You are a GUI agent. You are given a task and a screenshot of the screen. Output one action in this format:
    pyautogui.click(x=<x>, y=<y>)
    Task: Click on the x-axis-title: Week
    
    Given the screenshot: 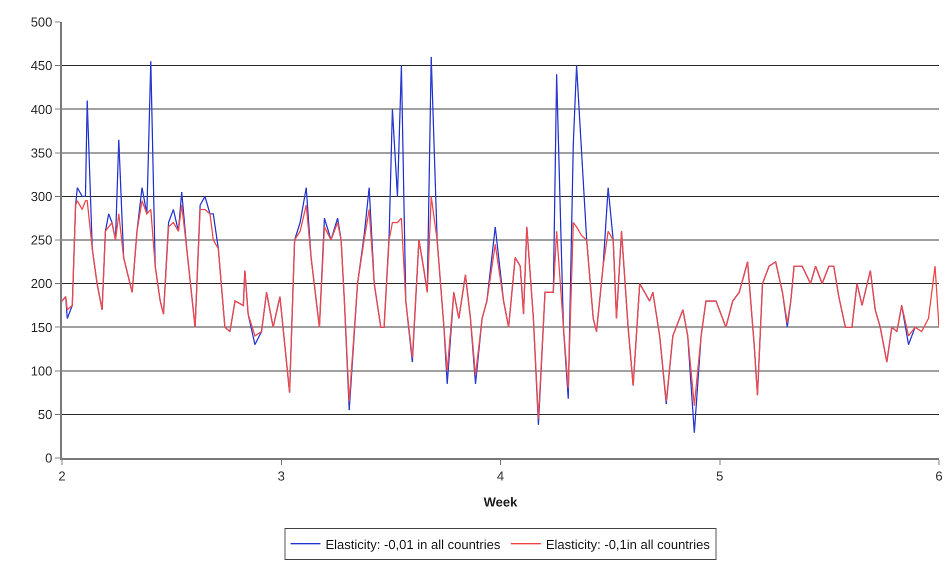 What is the action you would take?
    pyautogui.click(x=501, y=502)
    